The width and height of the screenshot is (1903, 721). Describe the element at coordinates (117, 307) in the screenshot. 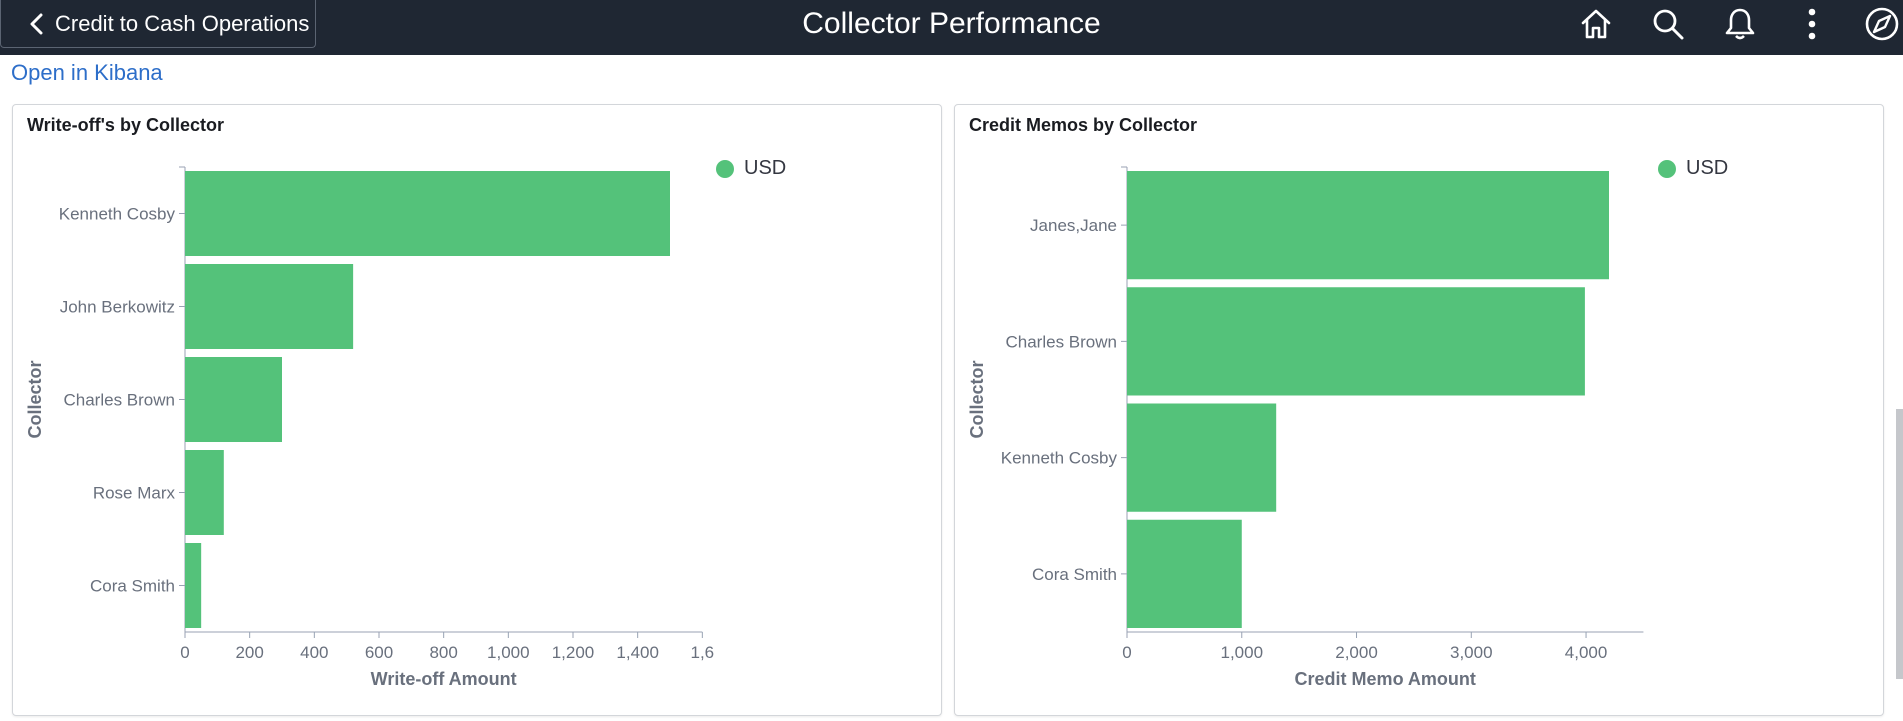

I see `y-tick-label: John Berkowitz` at that location.